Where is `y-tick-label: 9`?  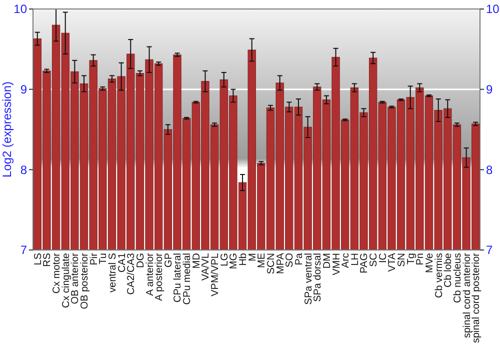
y-tick-label: 9 is located at coordinates (24, 89).